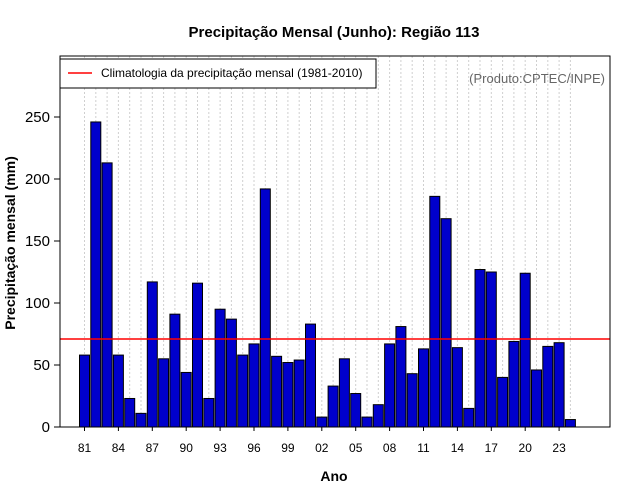  Describe the element at coordinates (457, 387) in the screenshot. I see `bar-2014` at that location.